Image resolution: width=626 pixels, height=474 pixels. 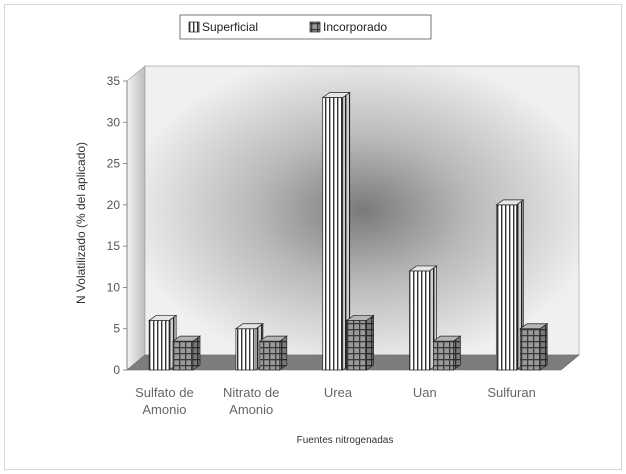 What do you see at coordinates (114, 81) in the screenshot?
I see `y-tick-label: 35` at bounding box center [114, 81].